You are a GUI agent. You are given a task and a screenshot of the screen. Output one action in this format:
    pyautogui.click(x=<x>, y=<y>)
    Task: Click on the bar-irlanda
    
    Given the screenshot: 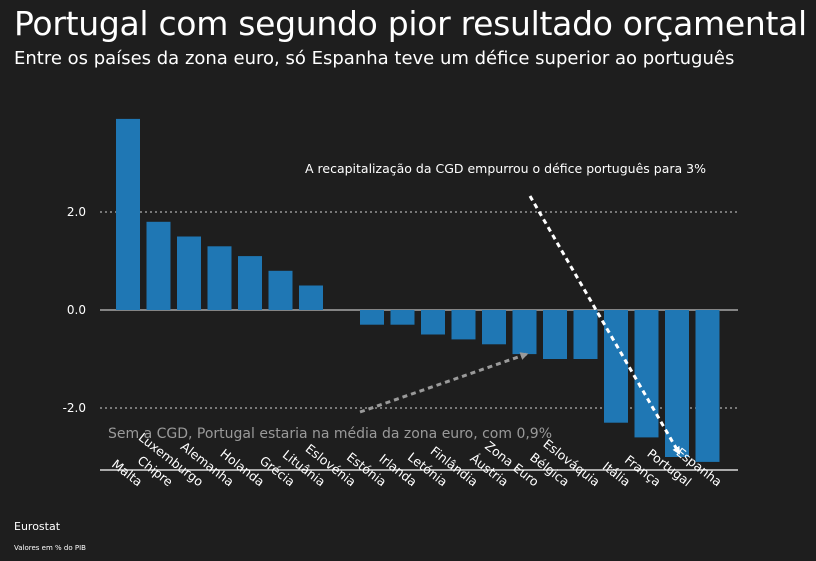 What is the action you would take?
    pyautogui.click(x=402, y=317)
    